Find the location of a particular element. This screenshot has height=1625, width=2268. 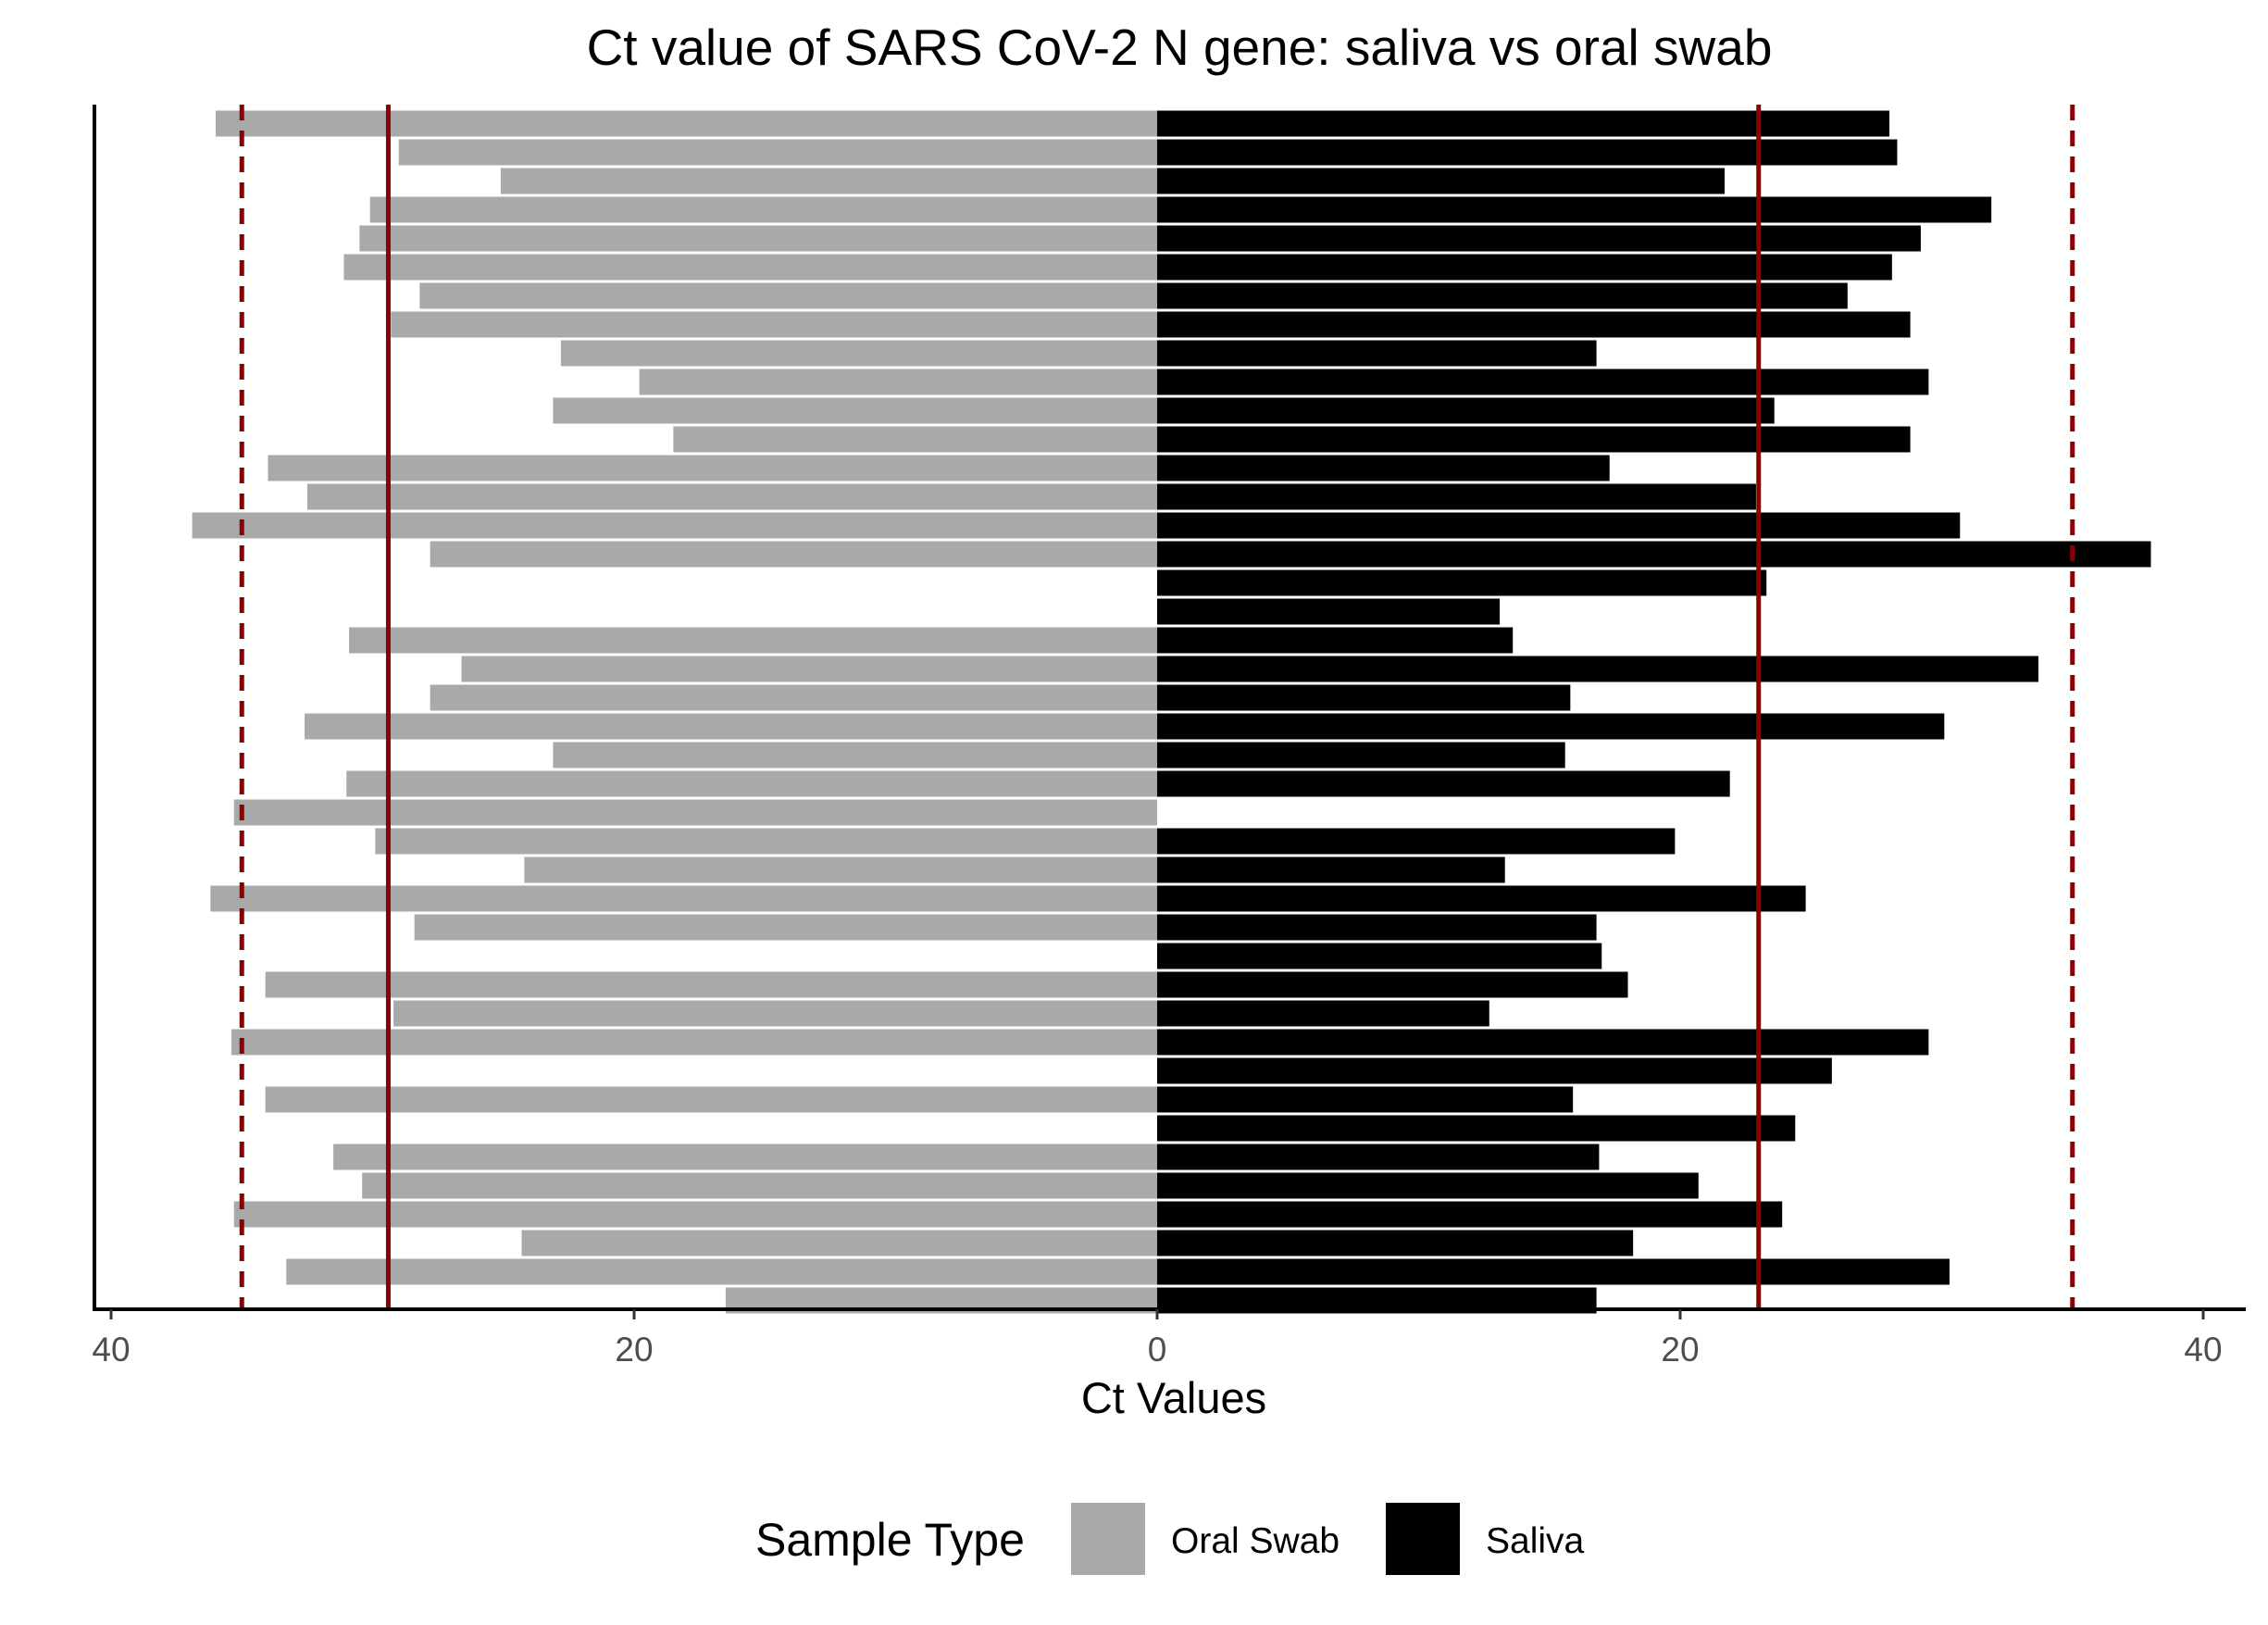

x-tick-label-5: 40 is located at coordinates (2203, 1350).